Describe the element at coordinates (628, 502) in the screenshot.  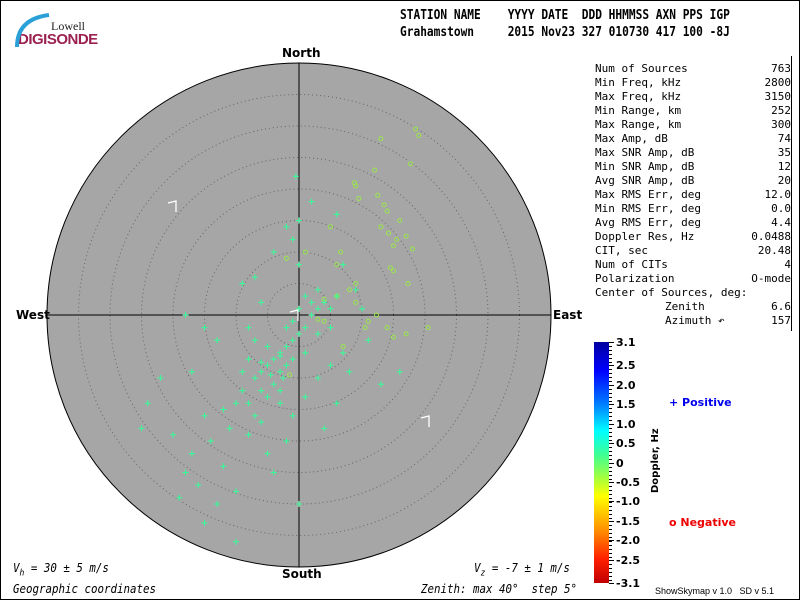
I see `colorbar-tick-label: -1.0` at that location.